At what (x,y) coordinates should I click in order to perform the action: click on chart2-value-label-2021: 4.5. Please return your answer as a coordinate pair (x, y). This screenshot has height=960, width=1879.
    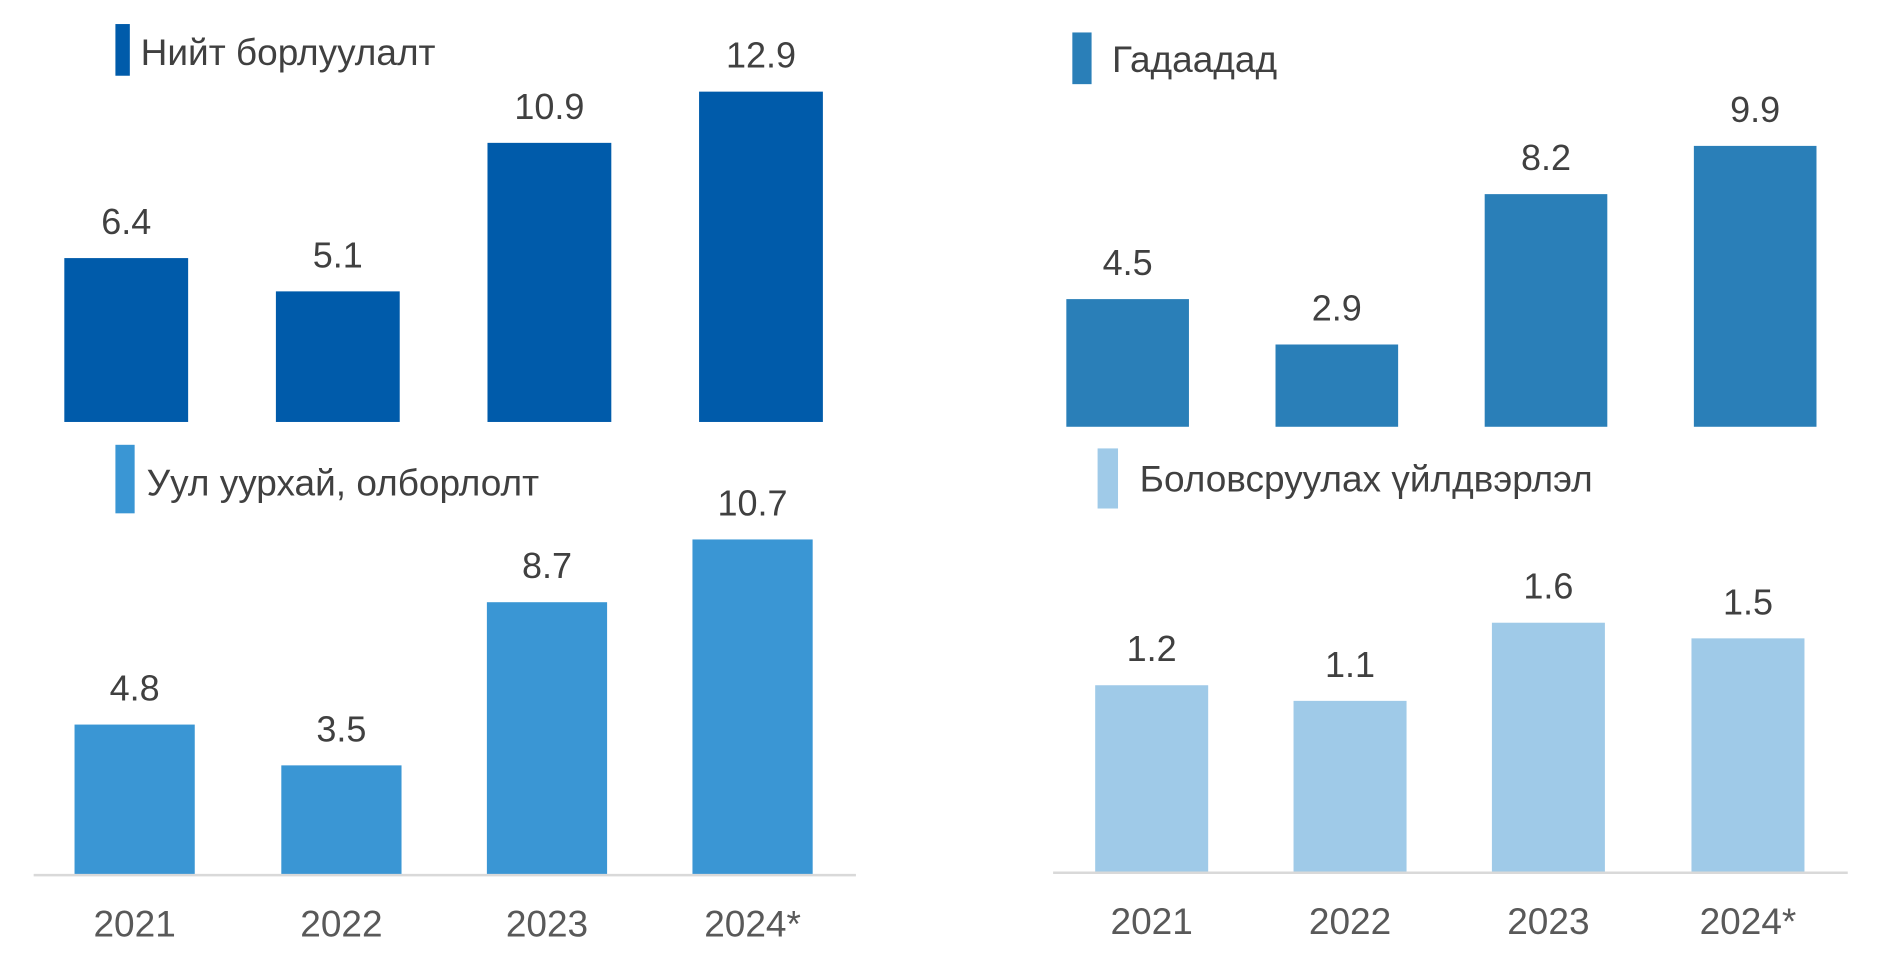
    Looking at the image, I should click on (1128, 262).